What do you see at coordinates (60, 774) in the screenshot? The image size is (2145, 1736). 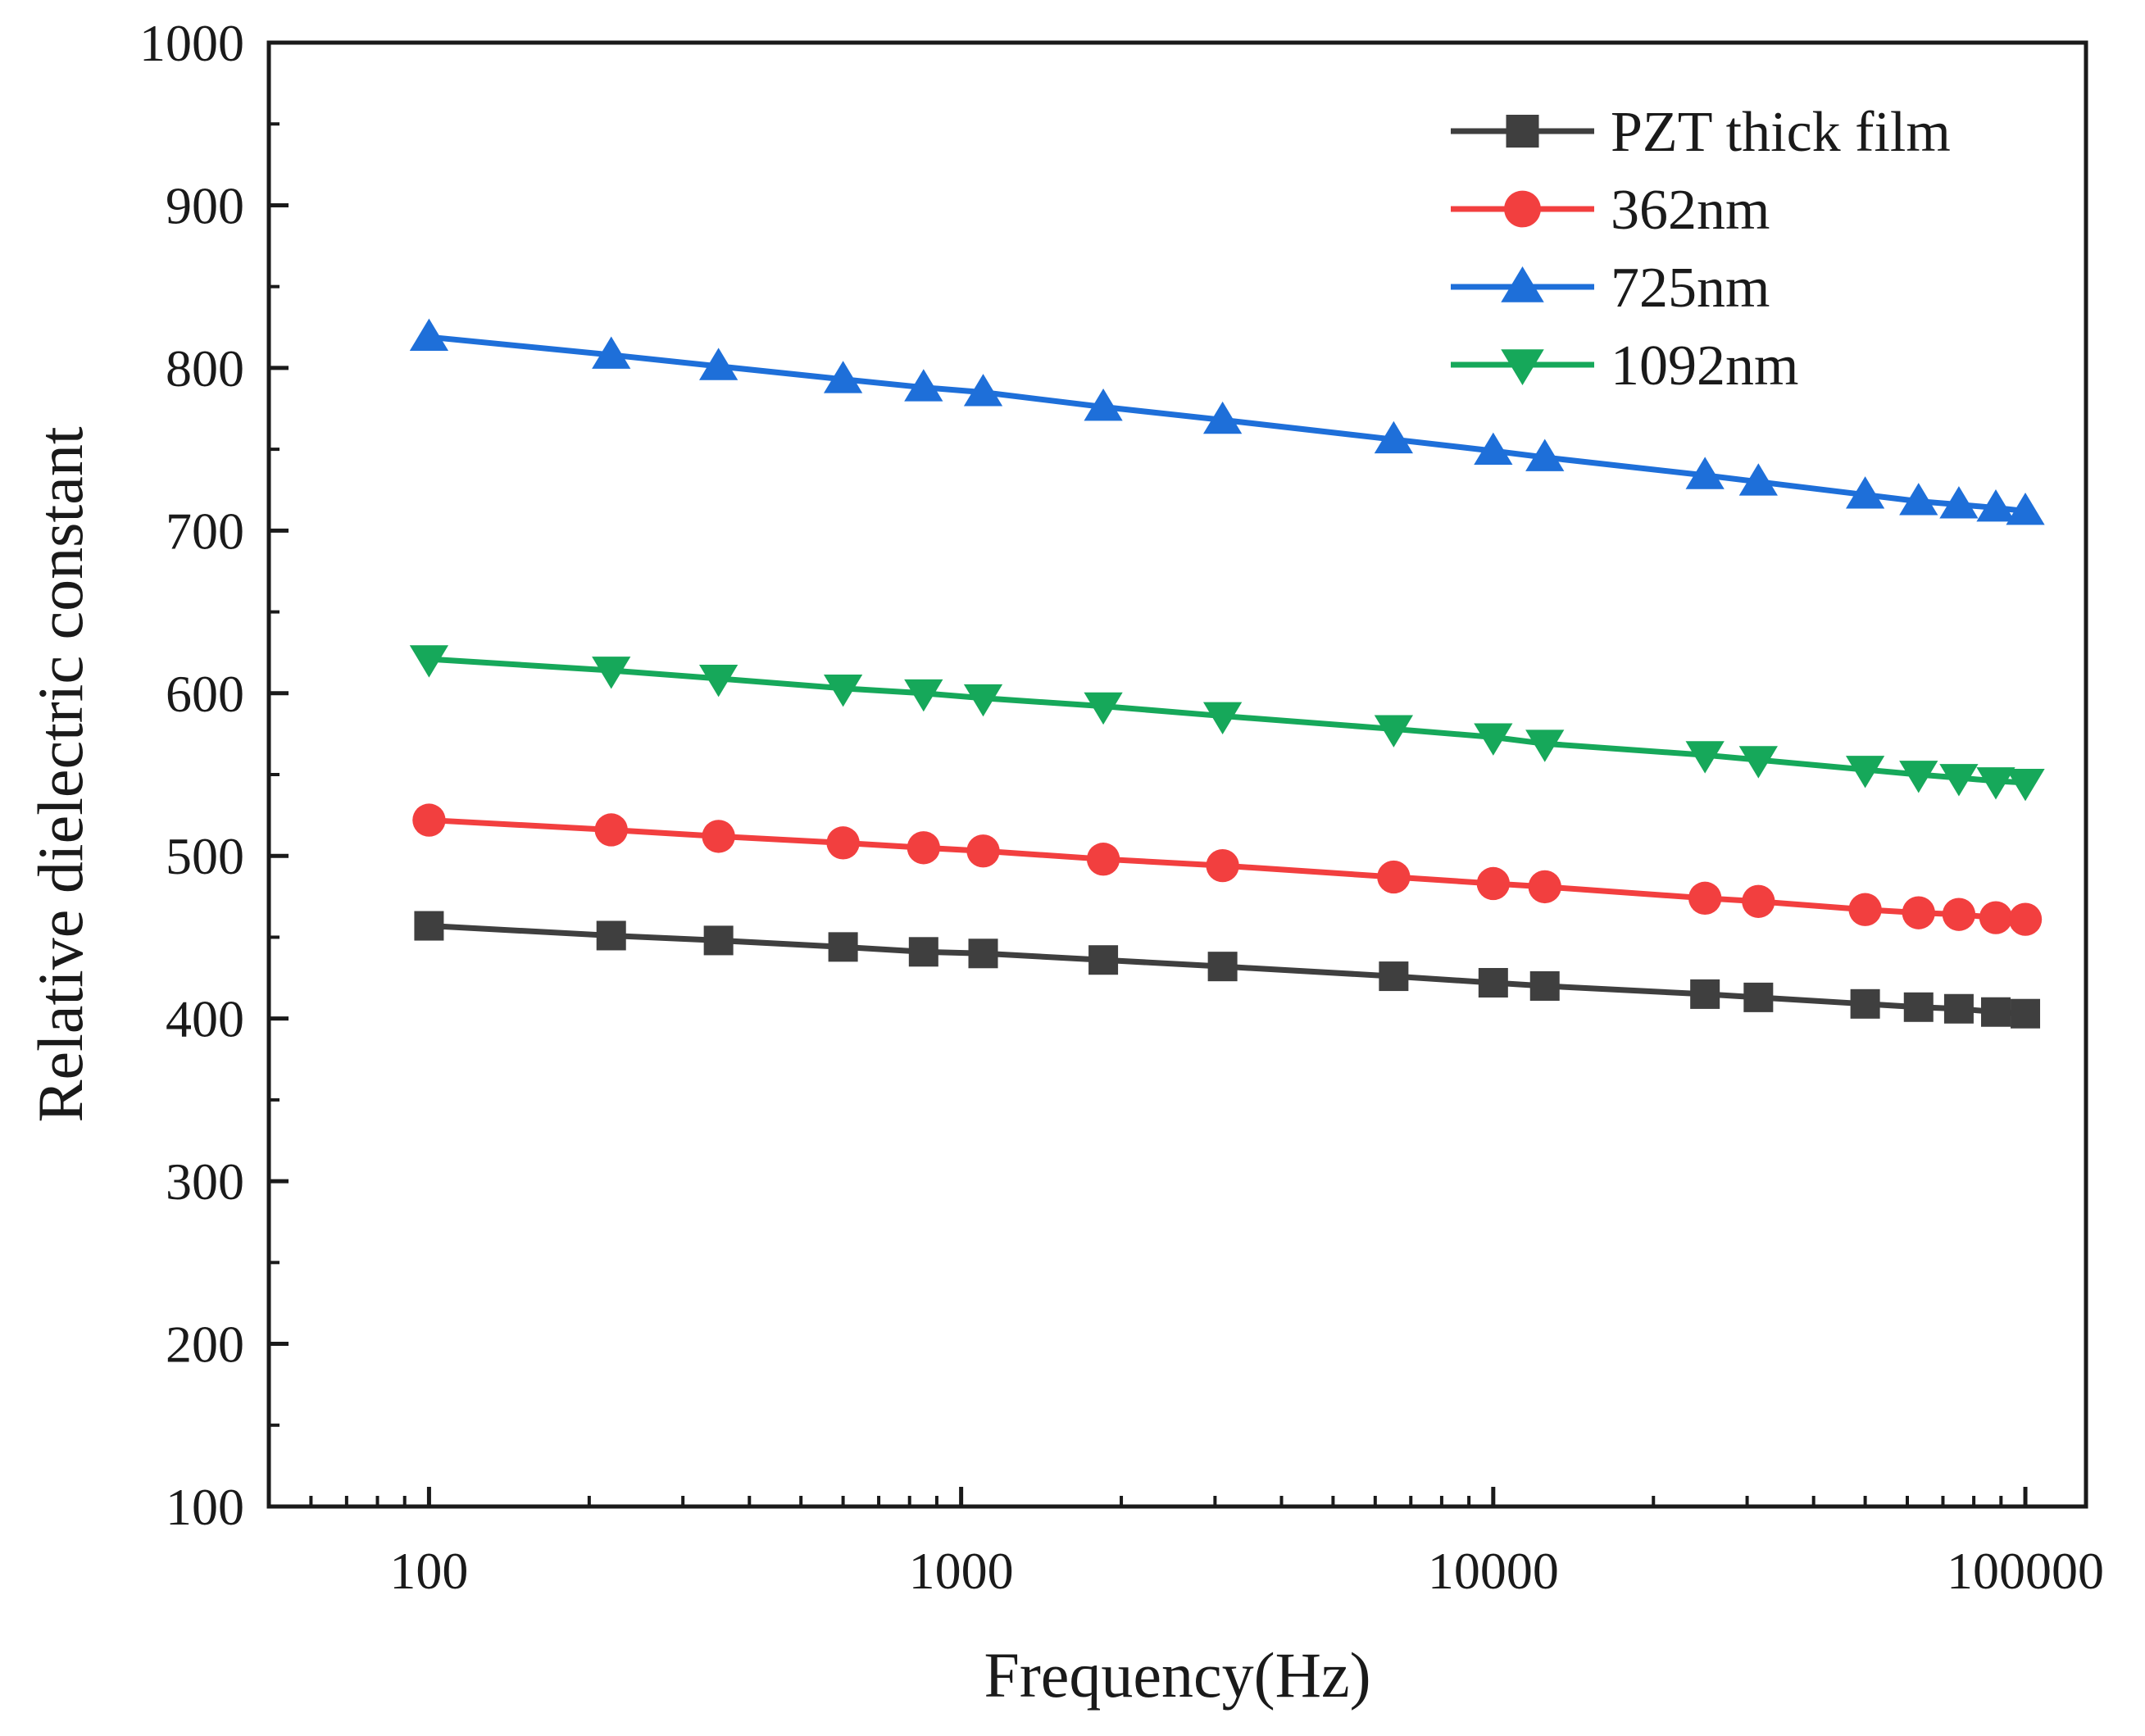 I see `y-axis-title: Relative dielectric constant` at bounding box center [60, 774].